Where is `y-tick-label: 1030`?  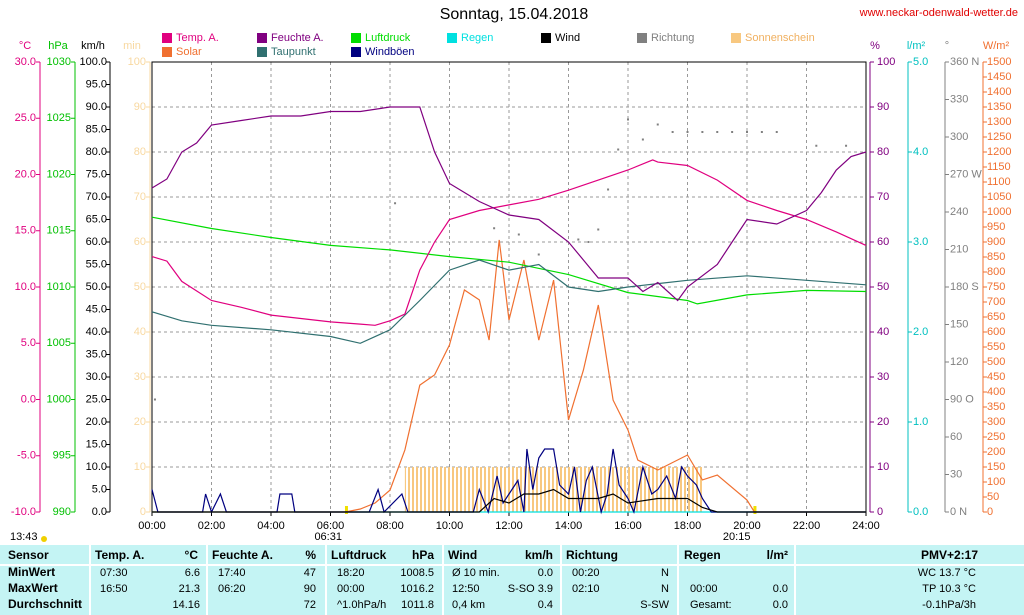 y-tick-label: 1030 is located at coordinates (59, 62).